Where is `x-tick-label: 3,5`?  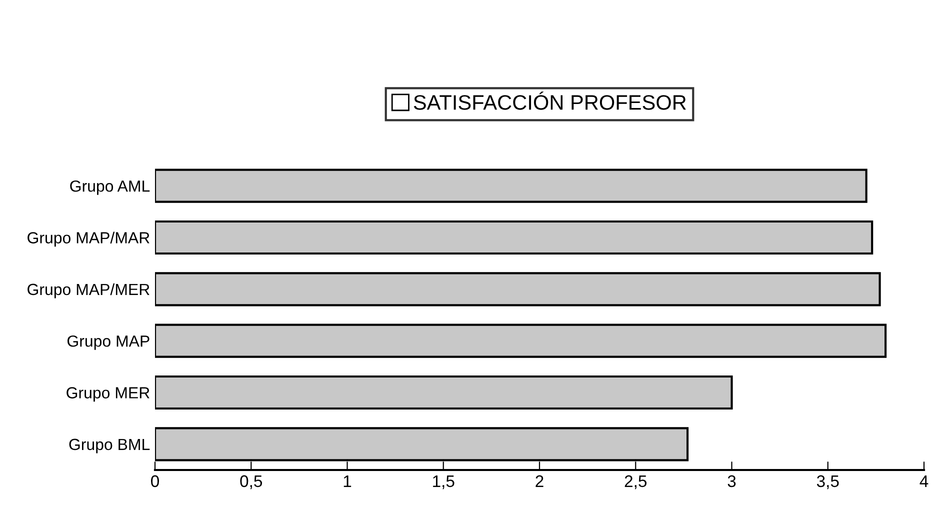 x-tick-label: 3,5 is located at coordinates (827, 482).